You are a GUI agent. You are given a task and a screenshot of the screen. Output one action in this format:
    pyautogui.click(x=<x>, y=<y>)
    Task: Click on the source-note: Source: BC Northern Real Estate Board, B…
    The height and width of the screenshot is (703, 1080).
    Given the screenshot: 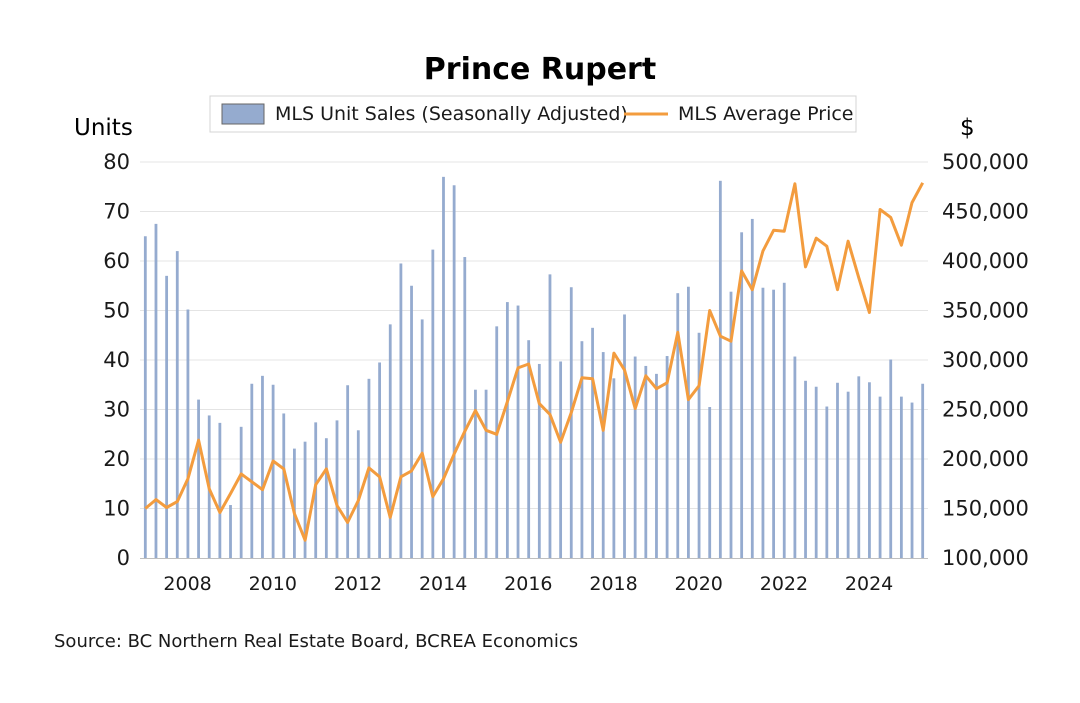 What is the action you would take?
    pyautogui.click(x=316, y=641)
    